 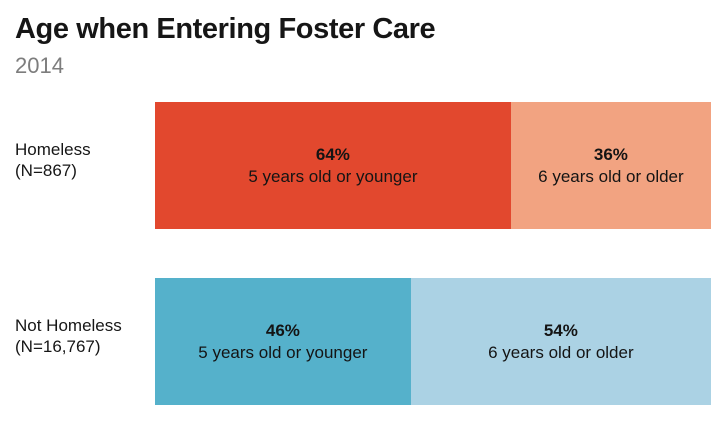 I want to click on bar-segment: 64% 5 years old or younger, so click(x=333, y=165).